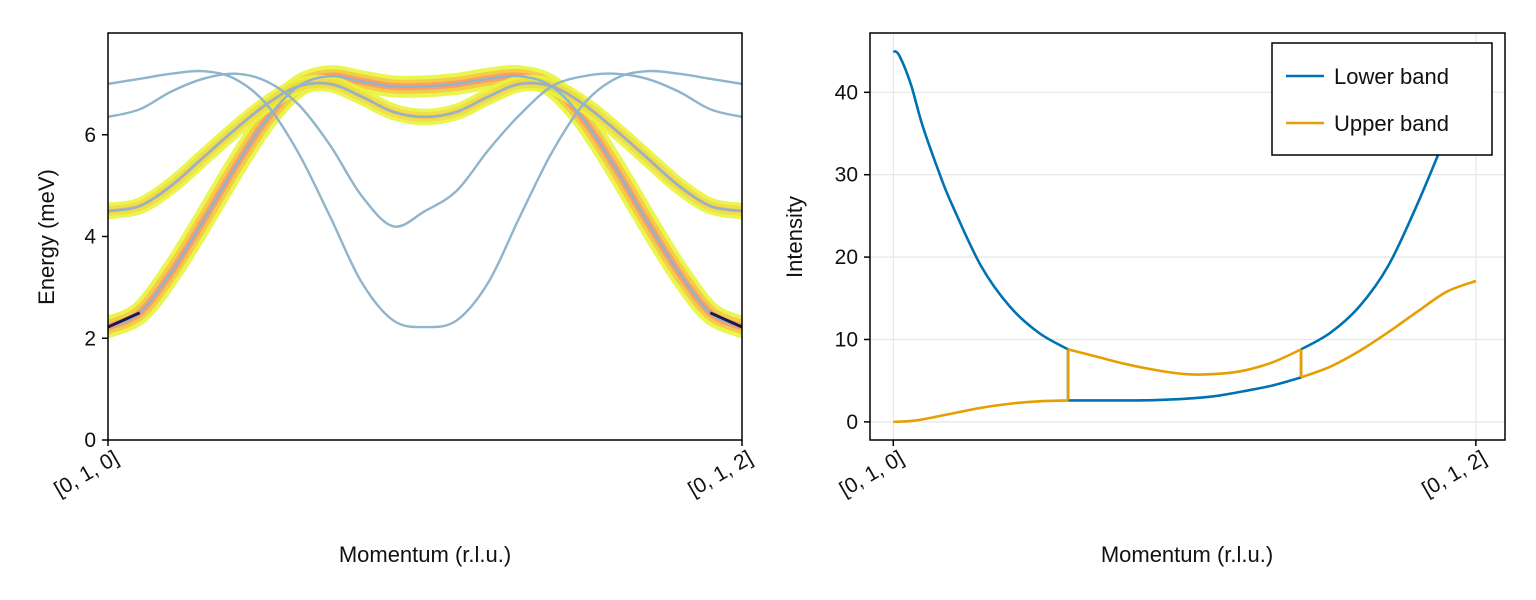  Describe the element at coordinates (96, 288) in the screenshot. I see `energy-y-ticks: 0 2 4 6` at that location.